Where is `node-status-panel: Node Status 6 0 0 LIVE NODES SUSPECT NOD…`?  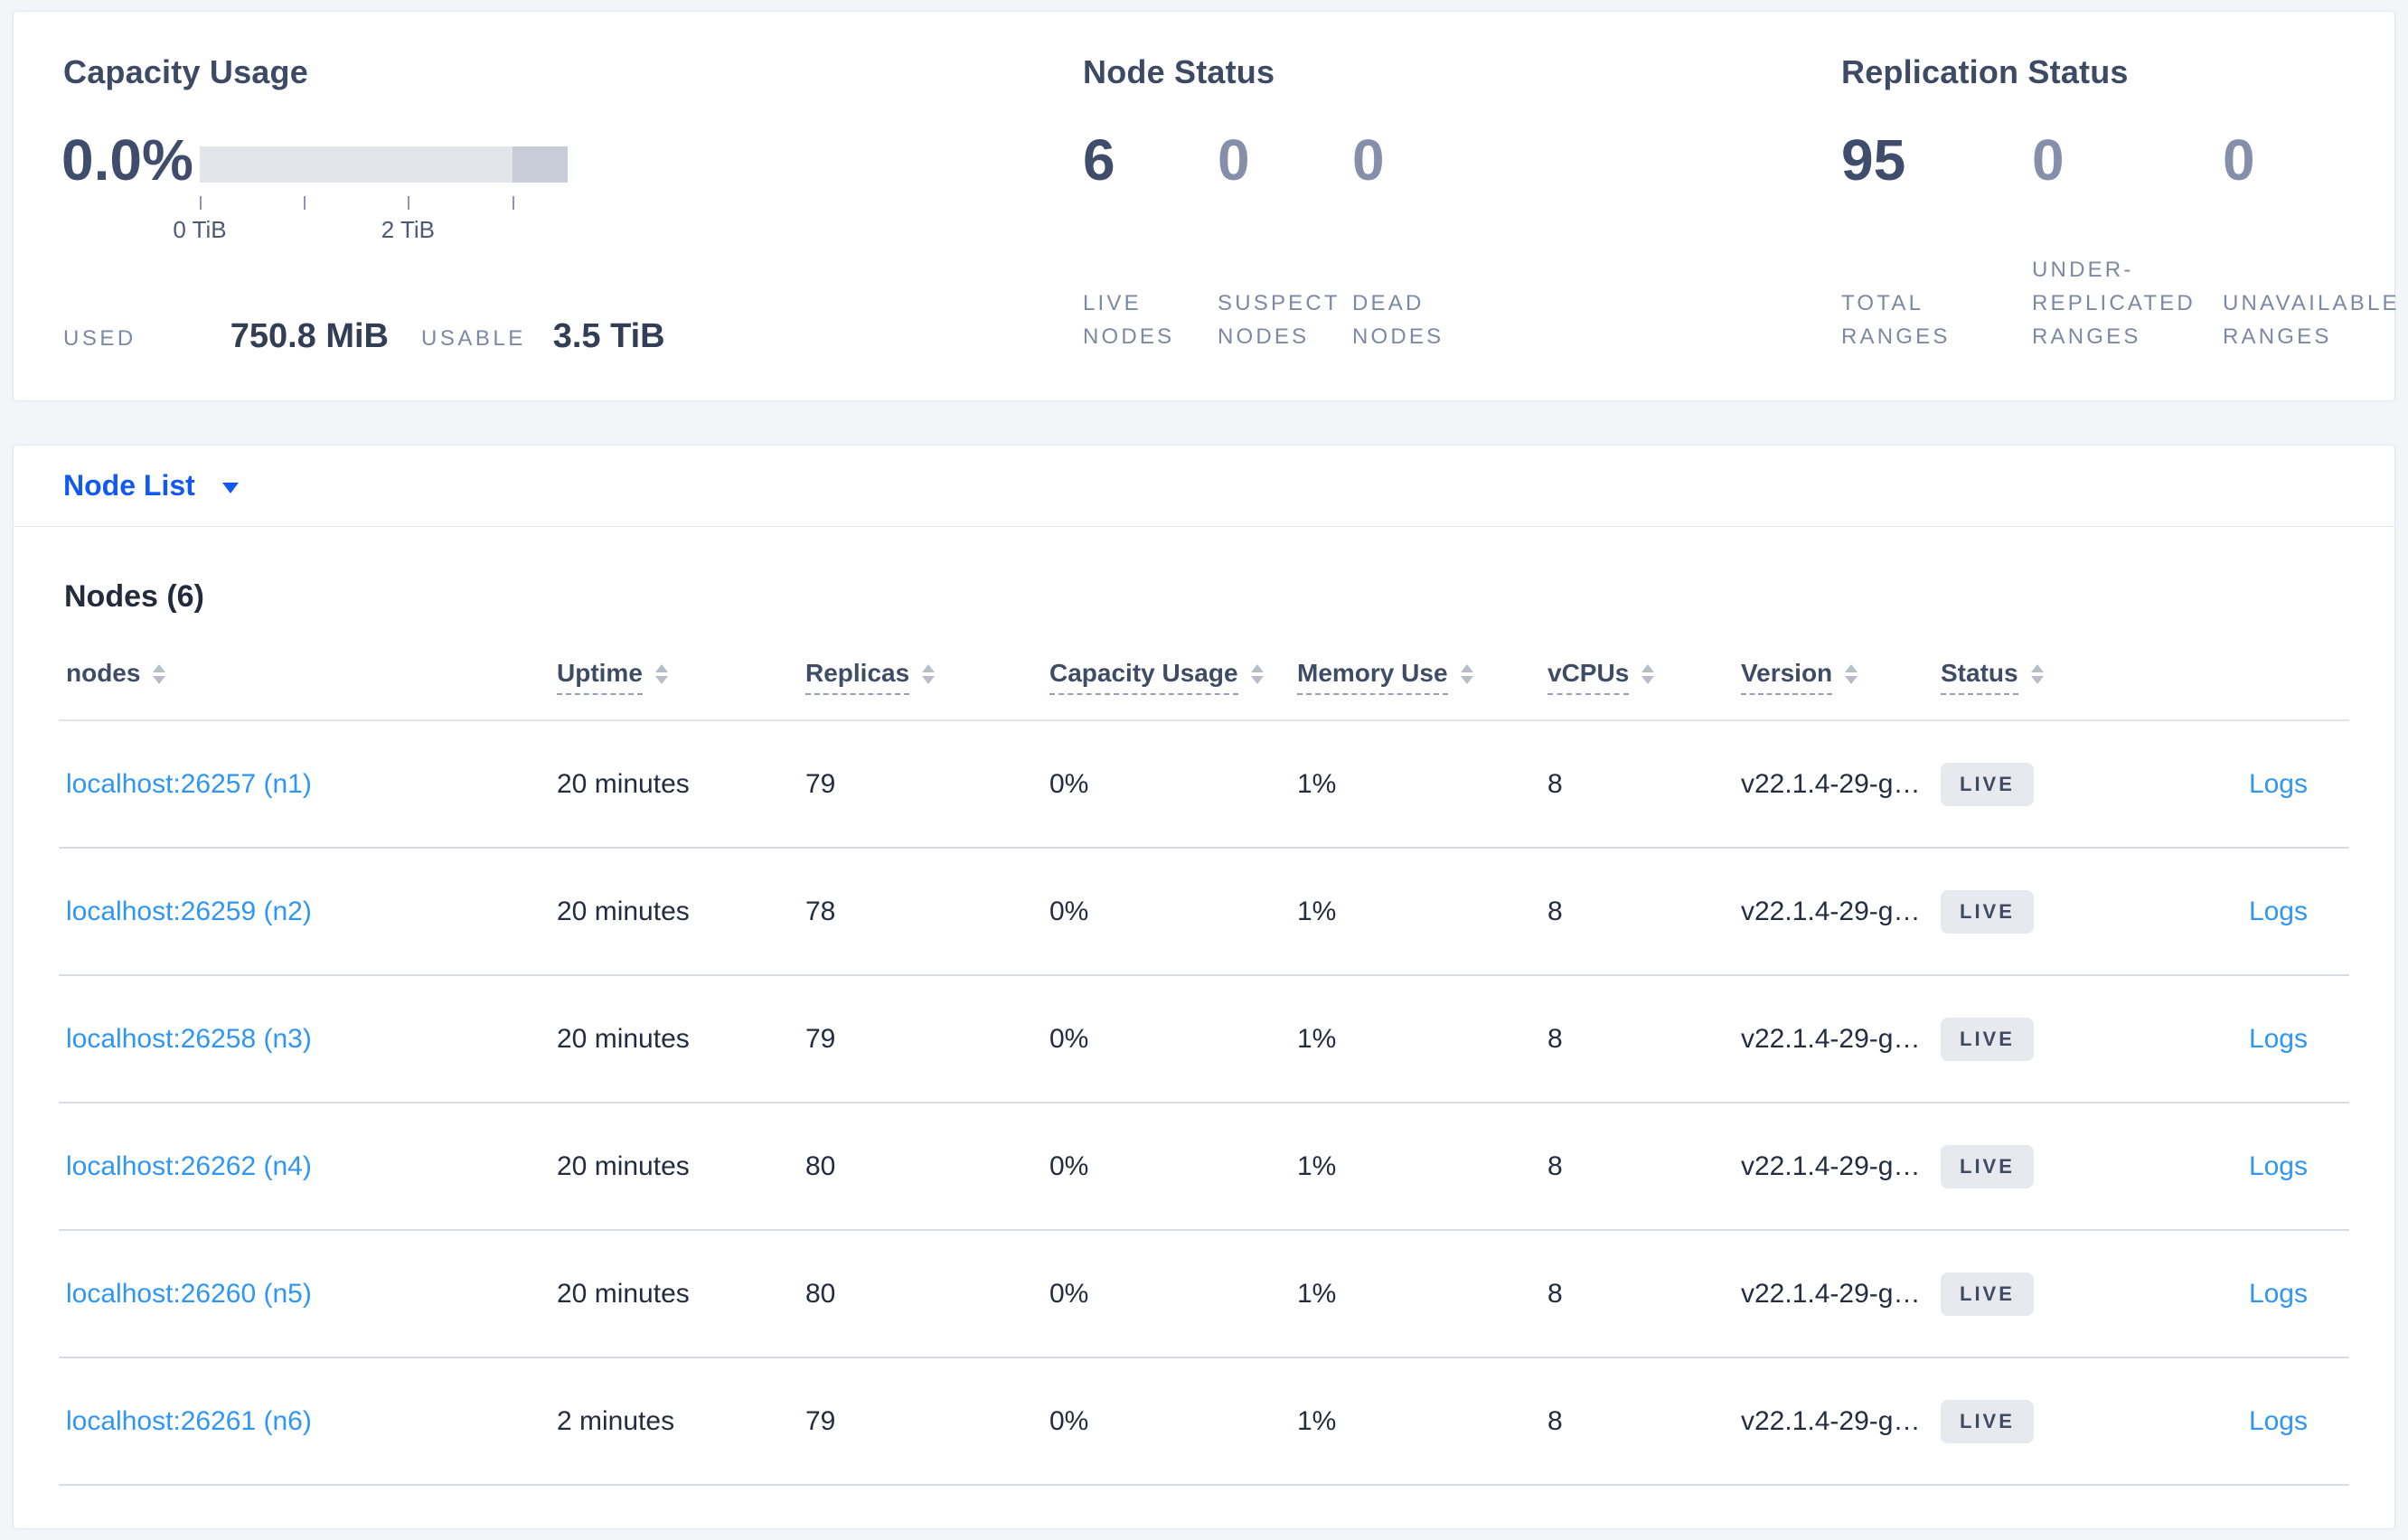 node-status-panel: Node Status 6 0 0 LIVE NODES SUSPECT NOD… is located at coordinates (1440, 206).